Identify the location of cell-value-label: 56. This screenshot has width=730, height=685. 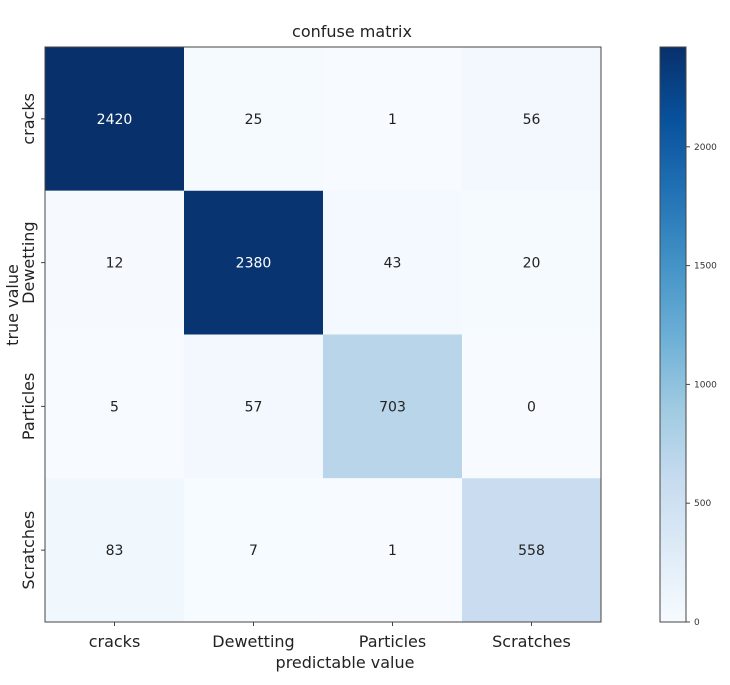
(532, 120).